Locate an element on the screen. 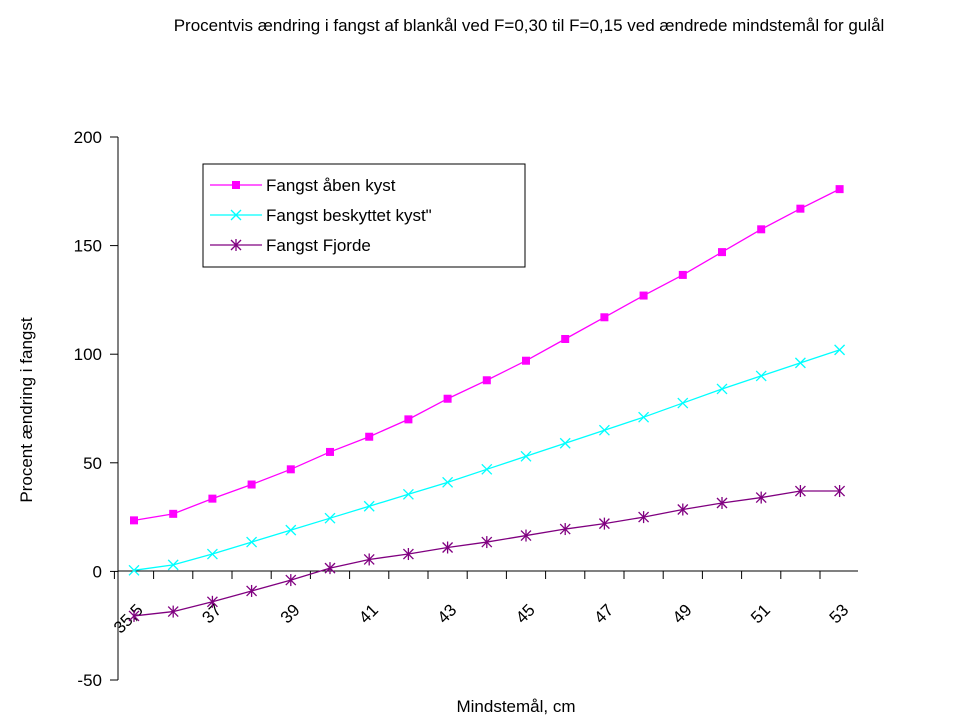 The image size is (958, 726). x-tick-label: 35,5 is located at coordinates (128, 618).